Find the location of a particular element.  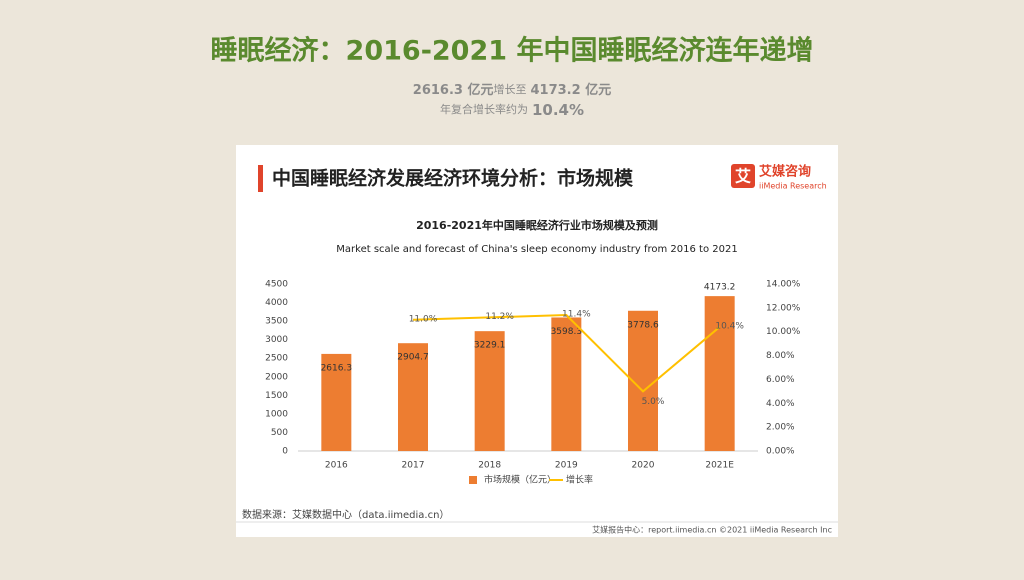

summary-value: 10.4% is located at coordinates (558, 110).